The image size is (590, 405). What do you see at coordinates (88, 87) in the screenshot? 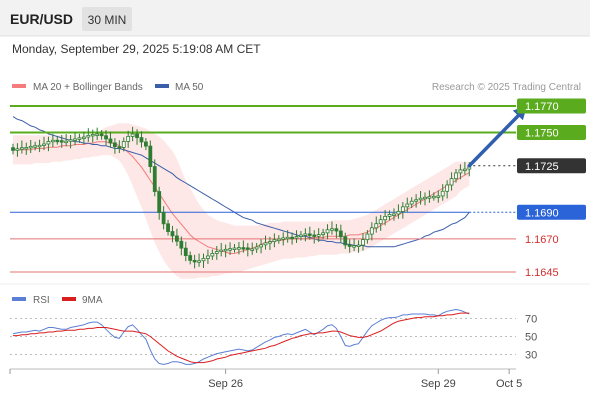
I see `legend-bollinger-label: MA 20 + Bollinger Bands` at bounding box center [88, 87].